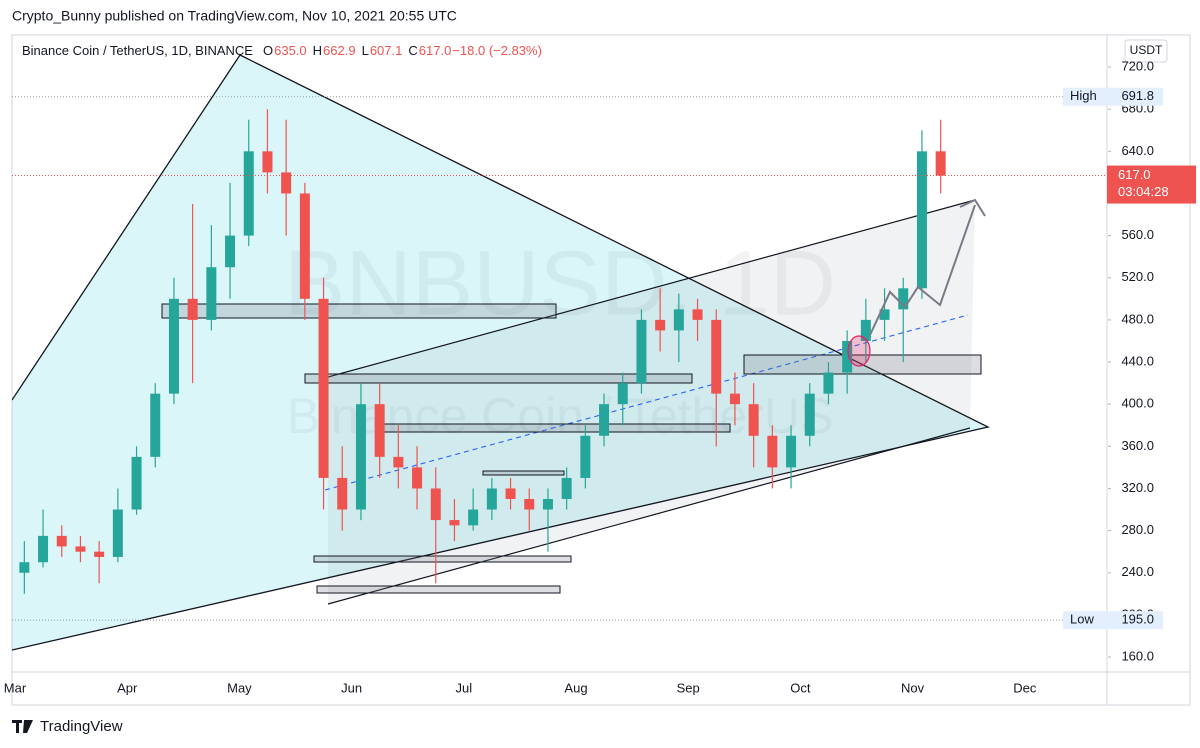 This screenshot has width=1200, height=748. What do you see at coordinates (1137, 571) in the screenshot?
I see `y-tick-label: 240.0` at bounding box center [1137, 571].